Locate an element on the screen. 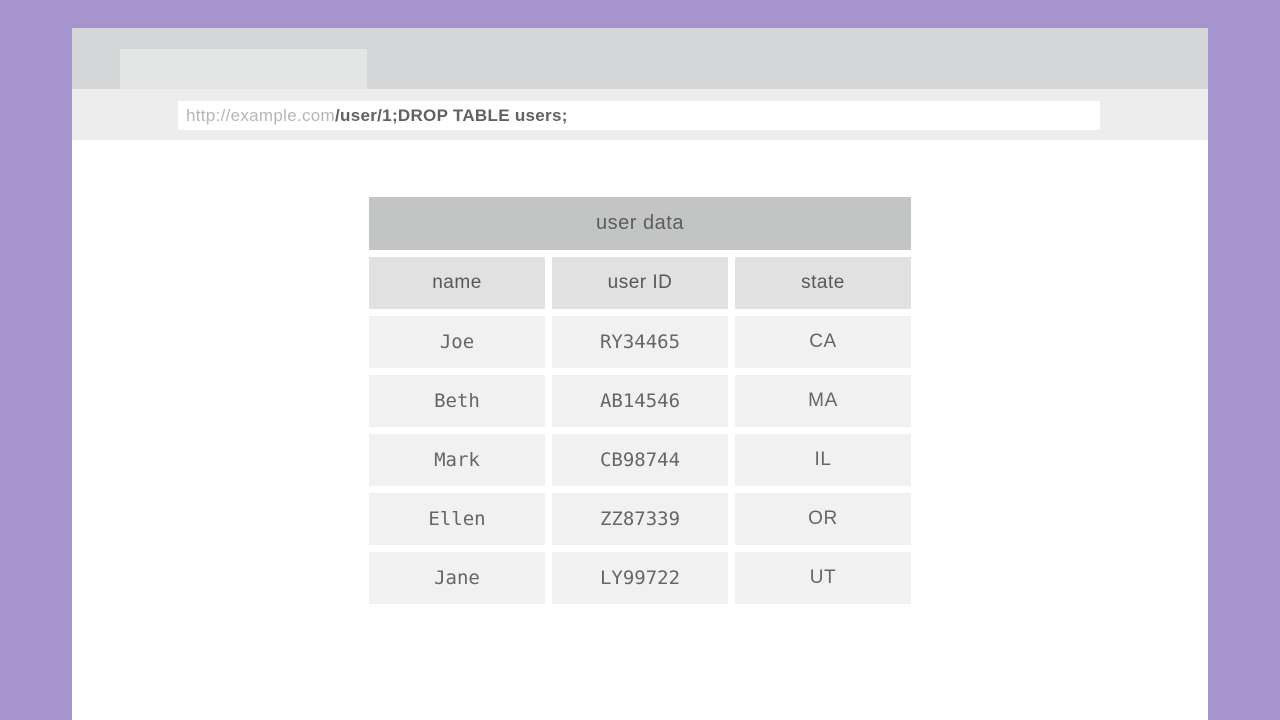 The image size is (1280, 720). table-cell: AB14546 is located at coordinates (640, 401).